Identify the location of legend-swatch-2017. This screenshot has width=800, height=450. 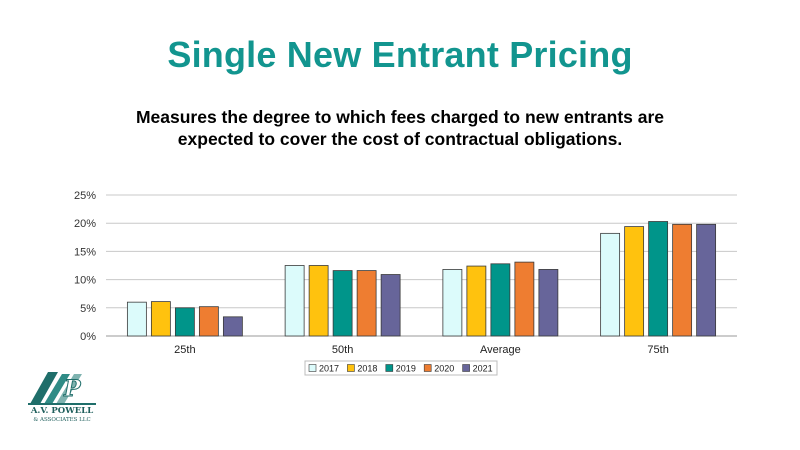
(312, 368).